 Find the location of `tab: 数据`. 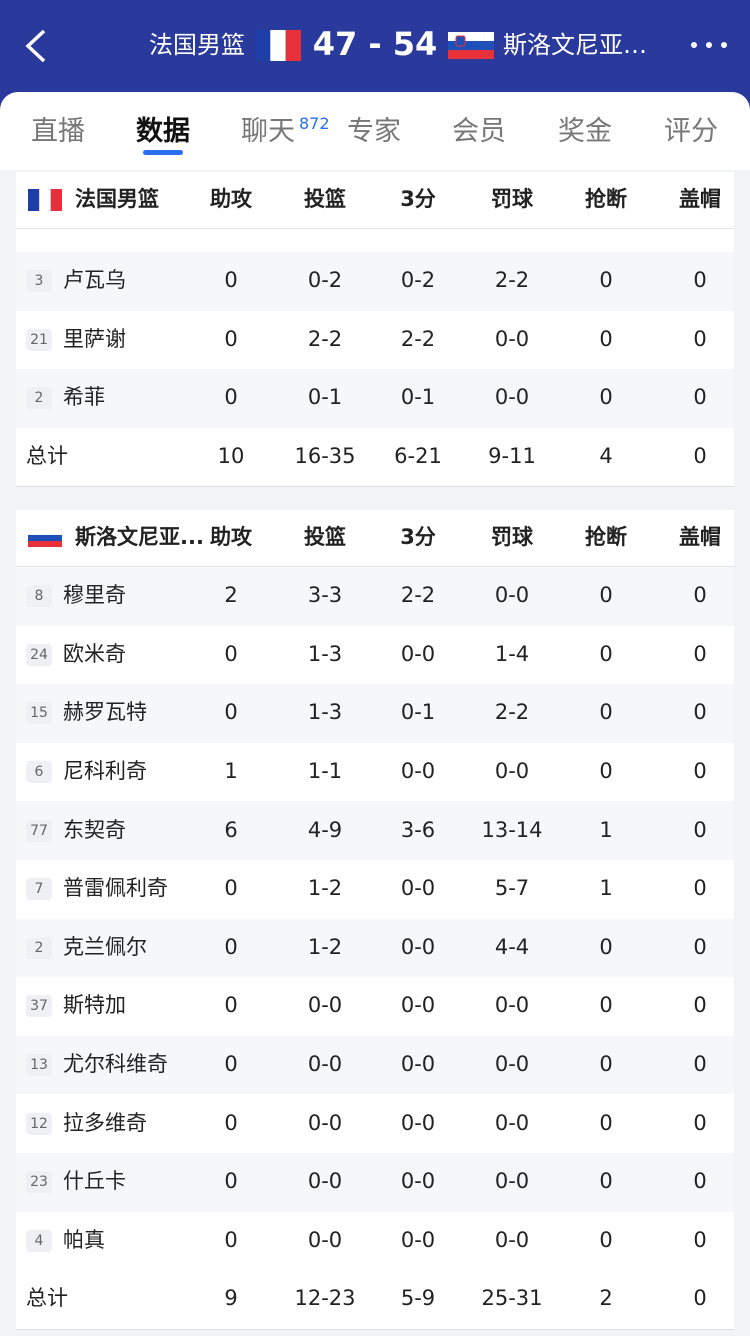

tab: 数据 is located at coordinates (163, 131).